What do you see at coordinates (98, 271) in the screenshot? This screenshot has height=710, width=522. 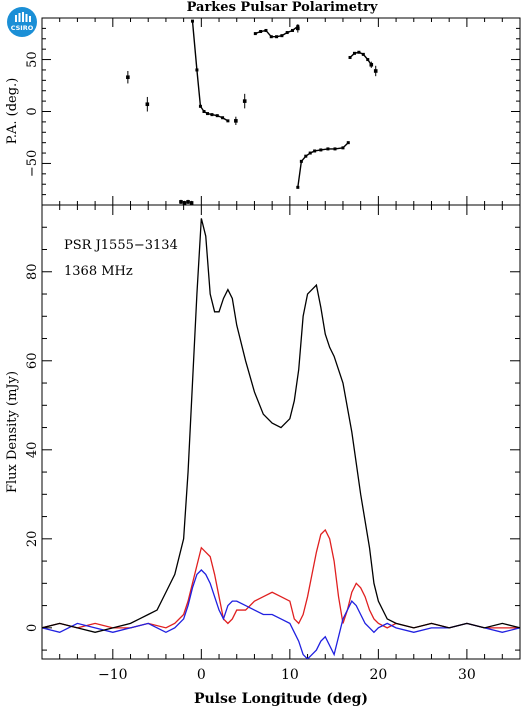 I see `frequency-annotation: 1368 MHz` at bounding box center [98, 271].